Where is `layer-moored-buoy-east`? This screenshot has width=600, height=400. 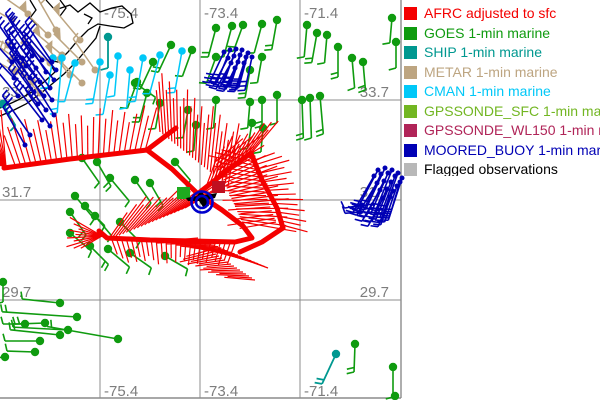 layer-moored-buoy-east is located at coordinates (372, 196).